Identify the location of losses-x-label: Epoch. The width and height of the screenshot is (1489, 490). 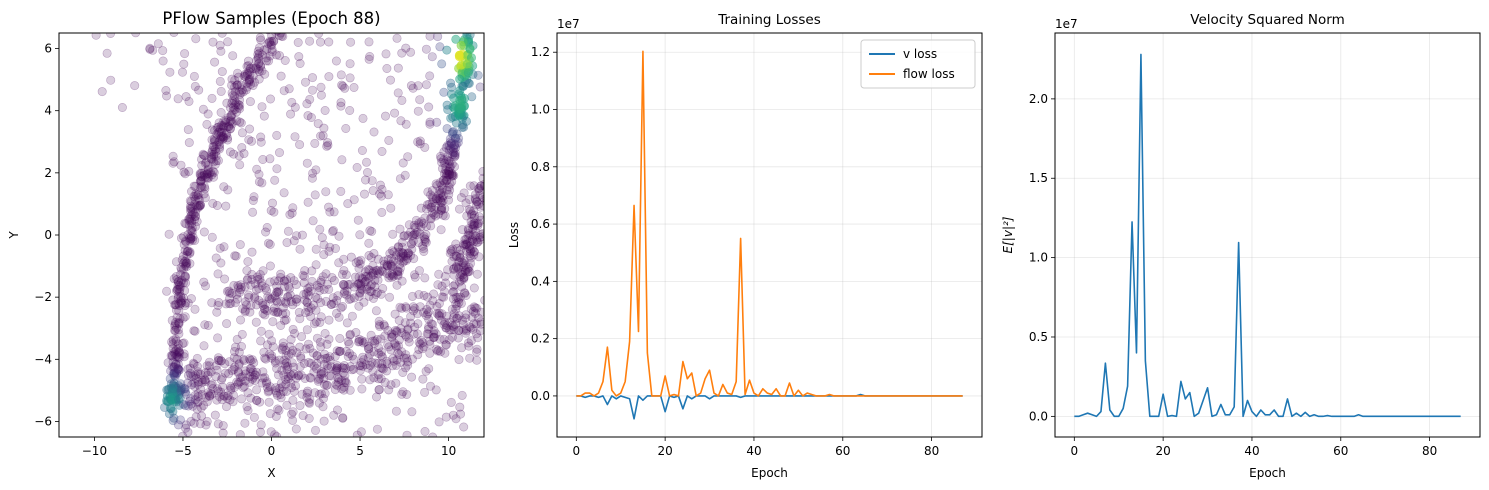
(769, 473).